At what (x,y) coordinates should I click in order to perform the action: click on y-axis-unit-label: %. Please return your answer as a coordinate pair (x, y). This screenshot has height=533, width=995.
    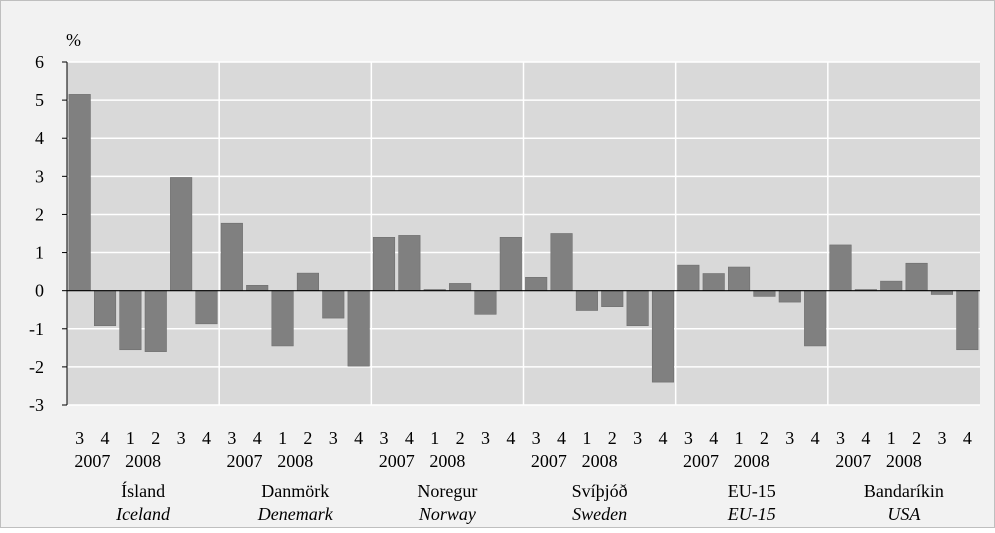
    Looking at the image, I should click on (73, 40).